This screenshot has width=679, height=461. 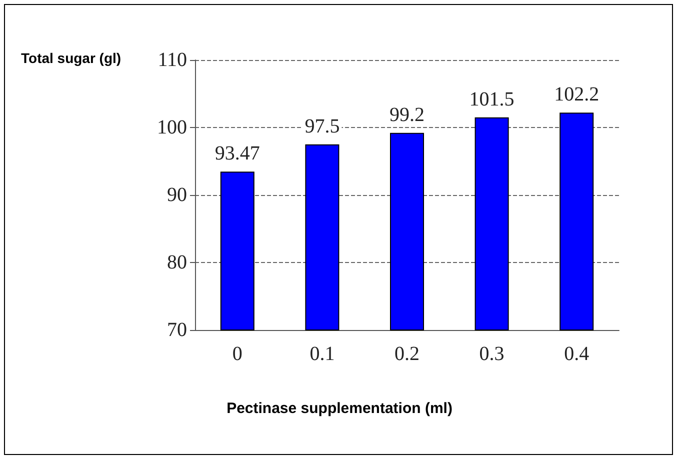 I want to click on data-label: 97.5, so click(x=322, y=126).